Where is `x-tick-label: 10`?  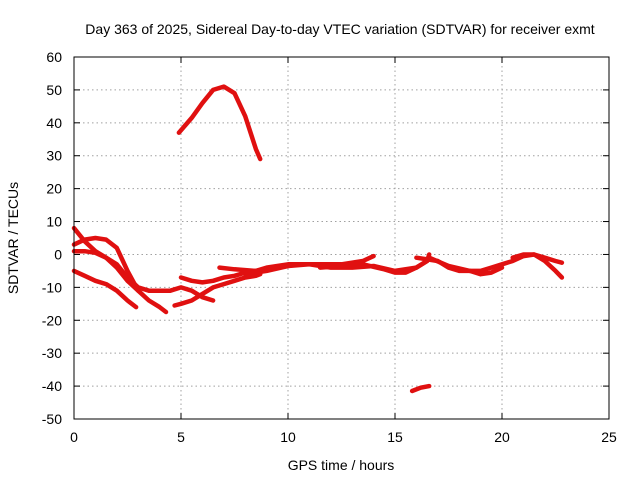
x-tick-label: 10 is located at coordinates (288, 437).